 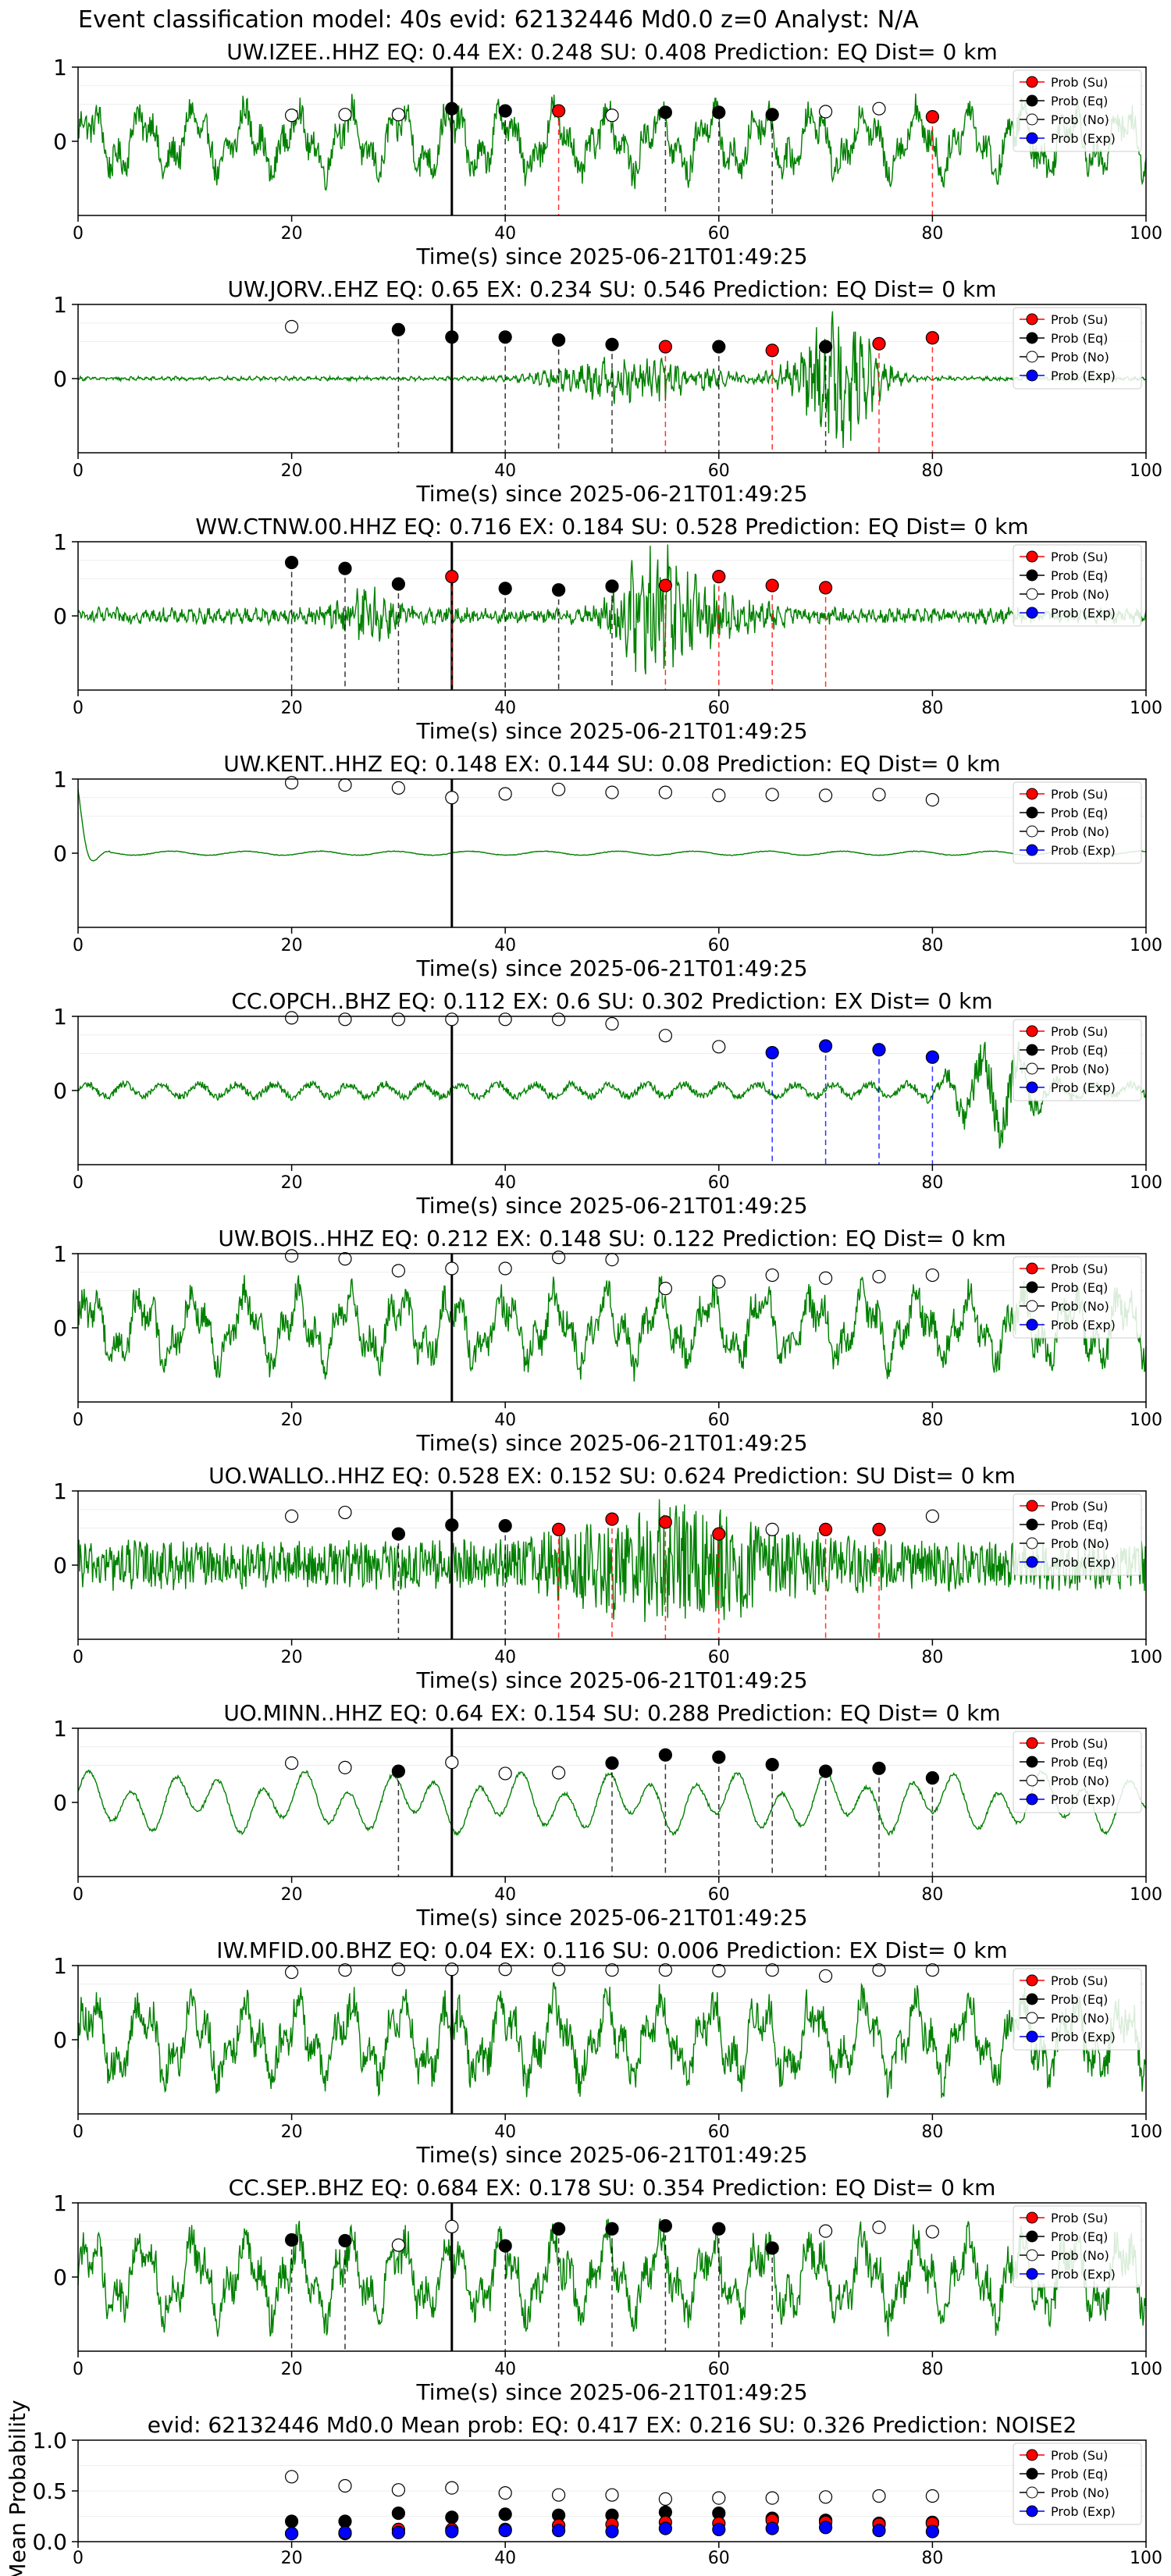 What do you see at coordinates (505, 471) in the screenshot?
I see `x-tick-label: 40` at bounding box center [505, 471].